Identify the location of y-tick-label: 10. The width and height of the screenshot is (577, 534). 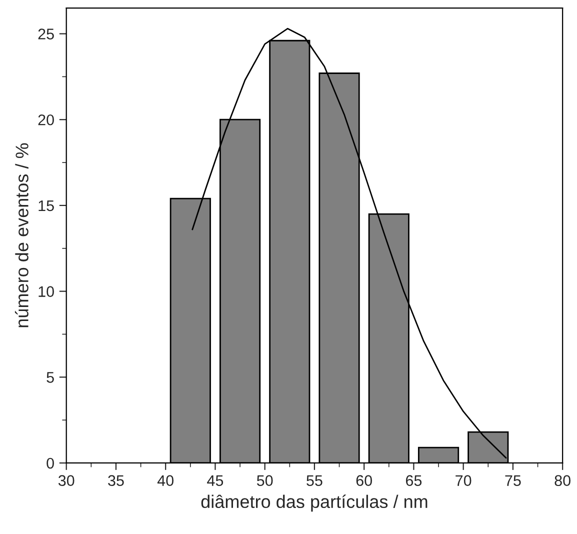
(46, 291).